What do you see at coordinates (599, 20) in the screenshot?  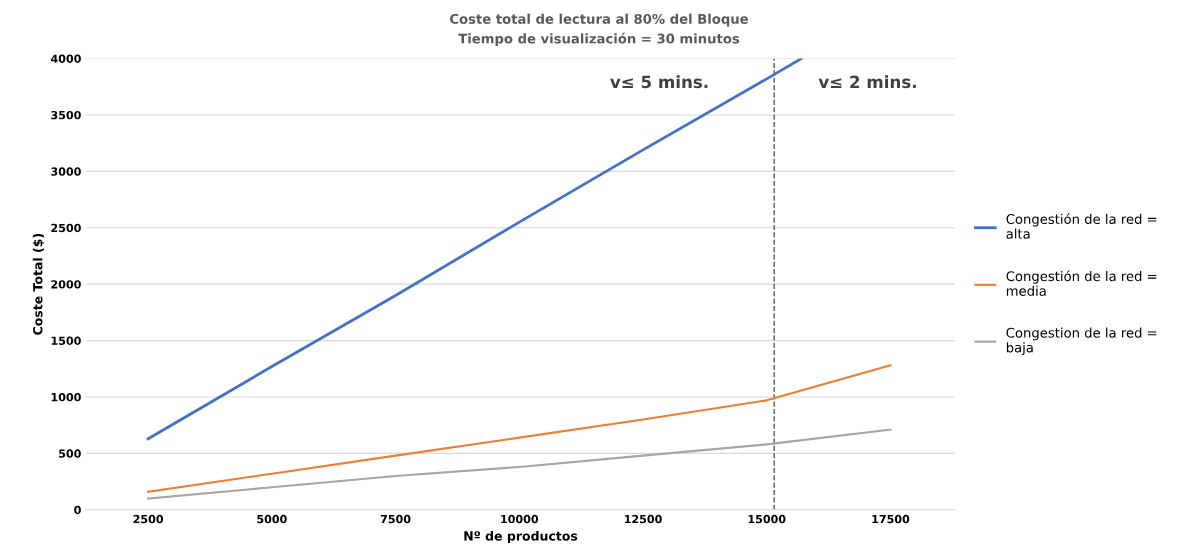 I see `chart-title: Coste total de lectura al 80% del Bloque` at bounding box center [599, 20].